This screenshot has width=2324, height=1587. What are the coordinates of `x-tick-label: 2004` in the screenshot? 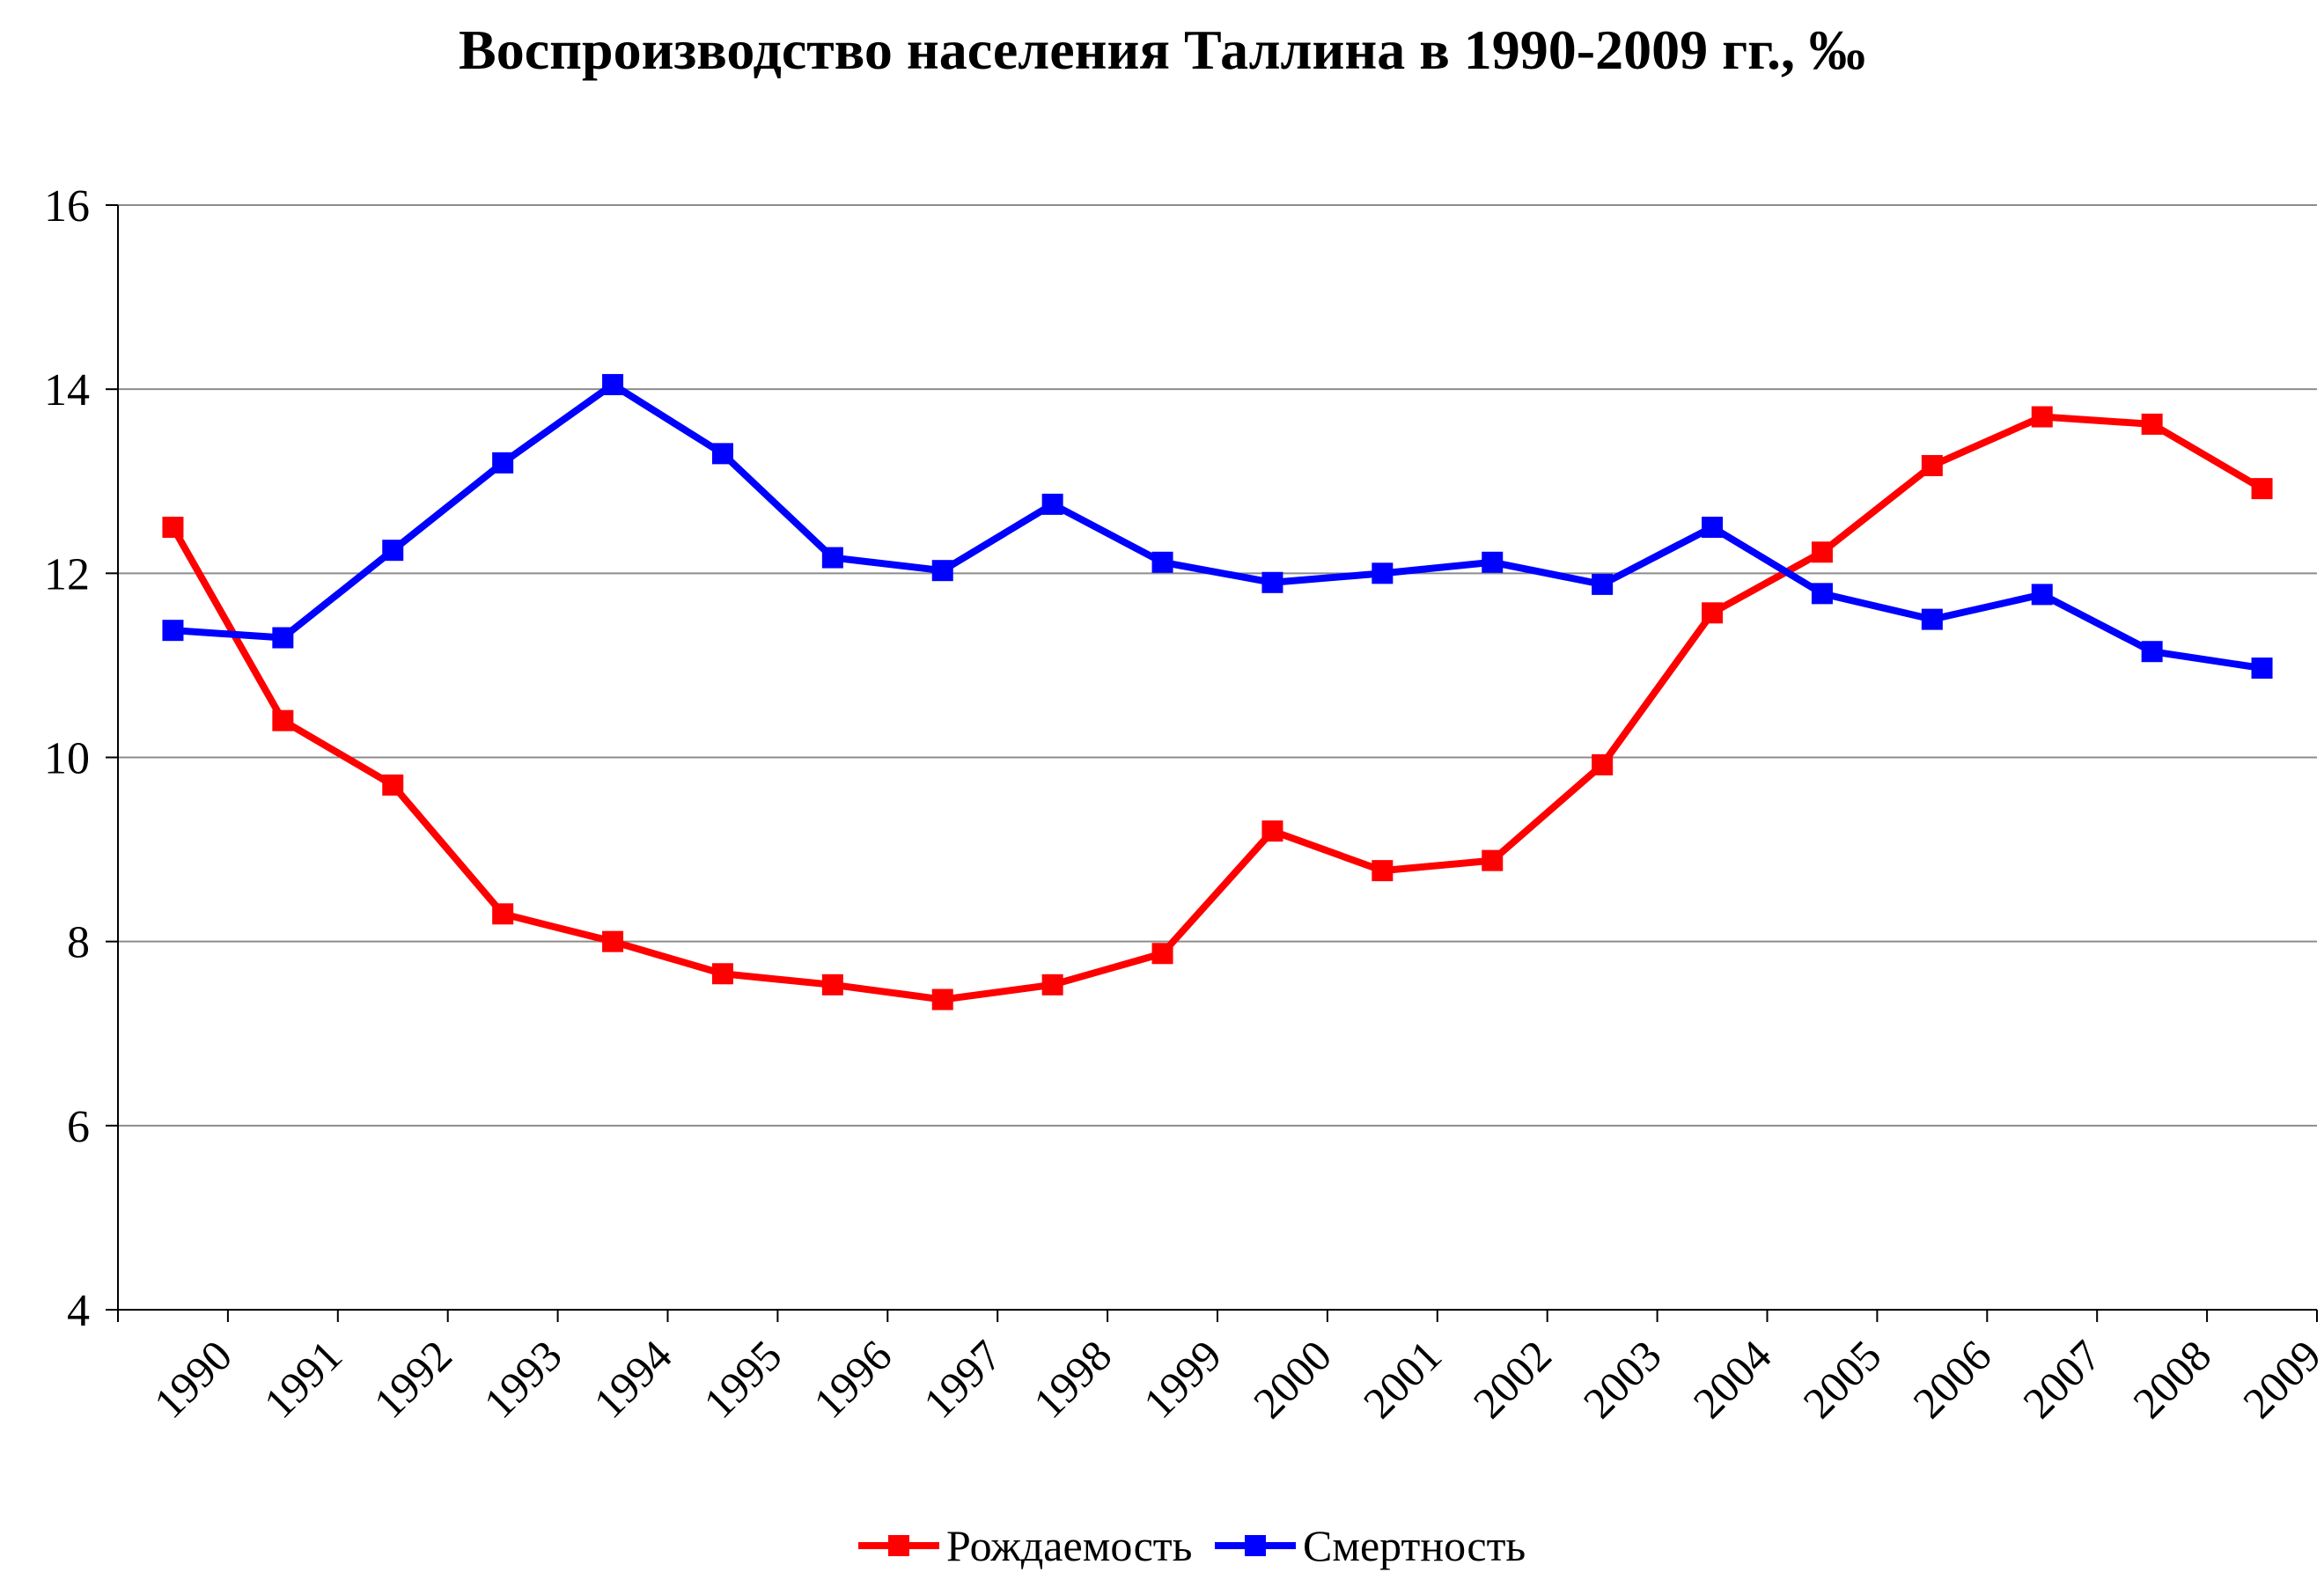 It's located at (1731, 1379).